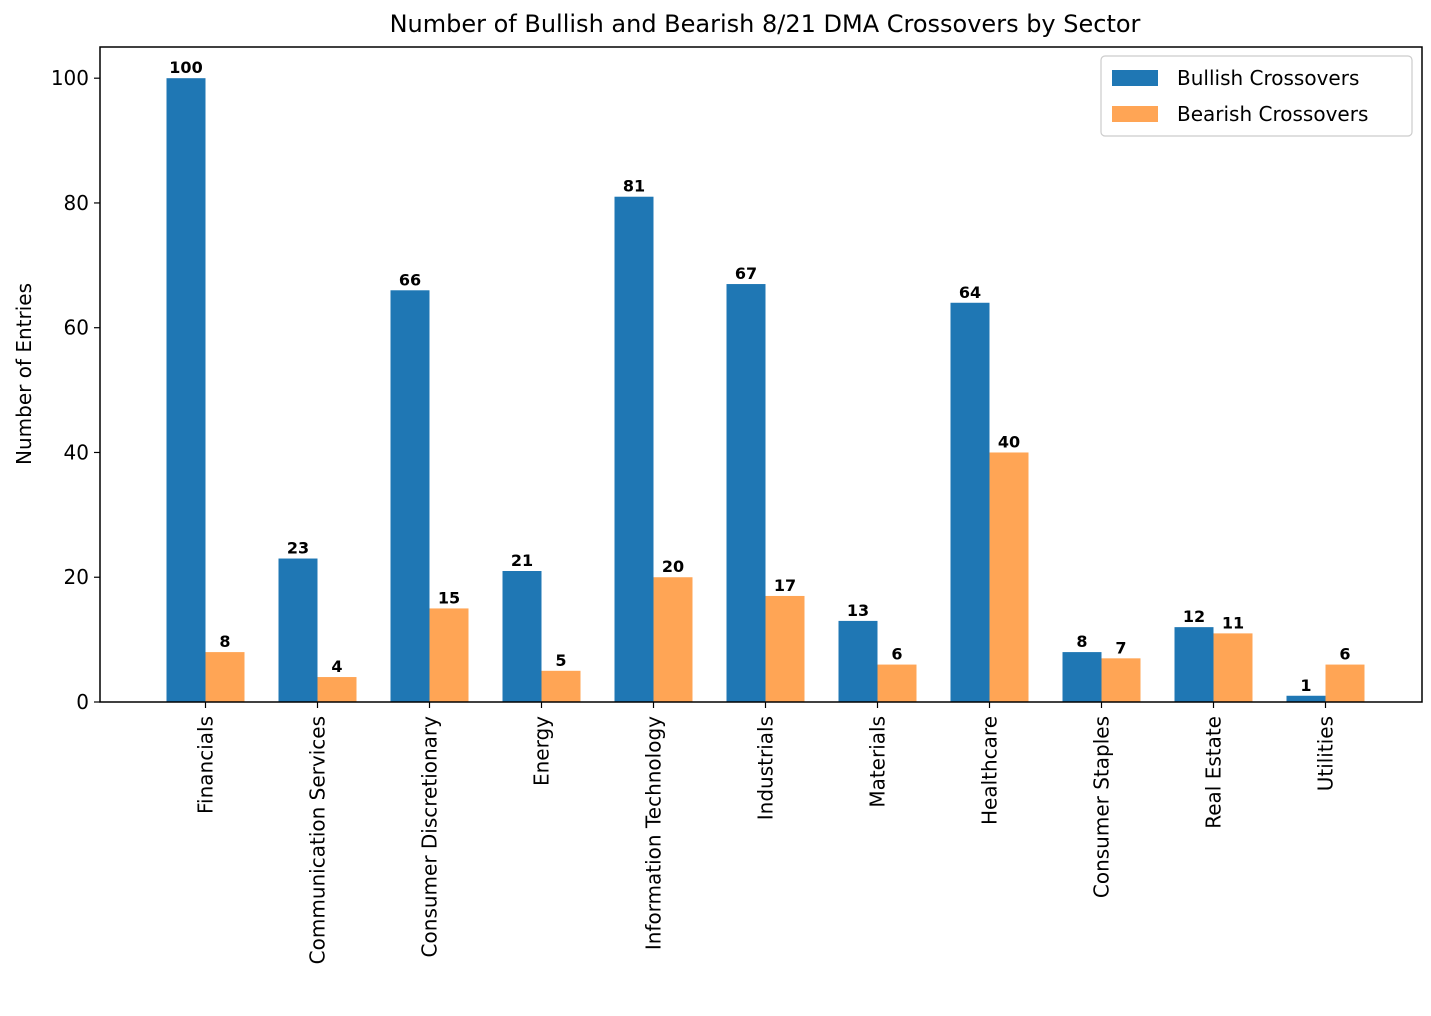 The height and width of the screenshot is (1016, 1431). I want to click on data-label-bearish: 40, so click(1009, 441).